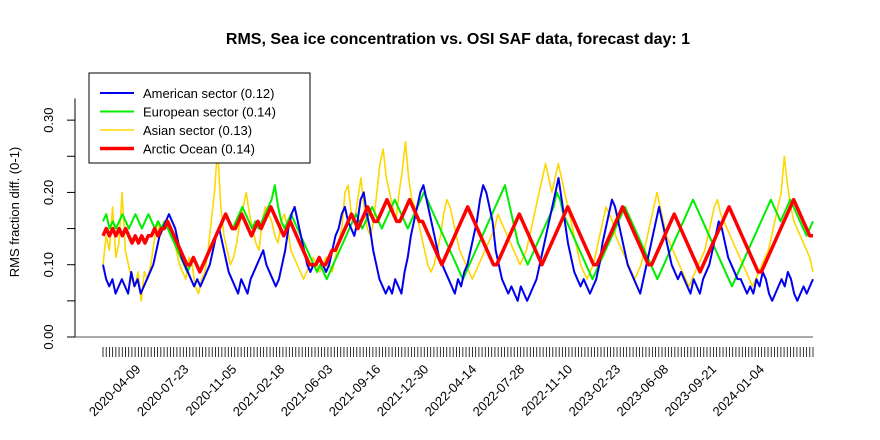  What do you see at coordinates (739, 391) in the screenshot?
I see `x-tick-label: 2024-01-04` at bounding box center [739, 391].